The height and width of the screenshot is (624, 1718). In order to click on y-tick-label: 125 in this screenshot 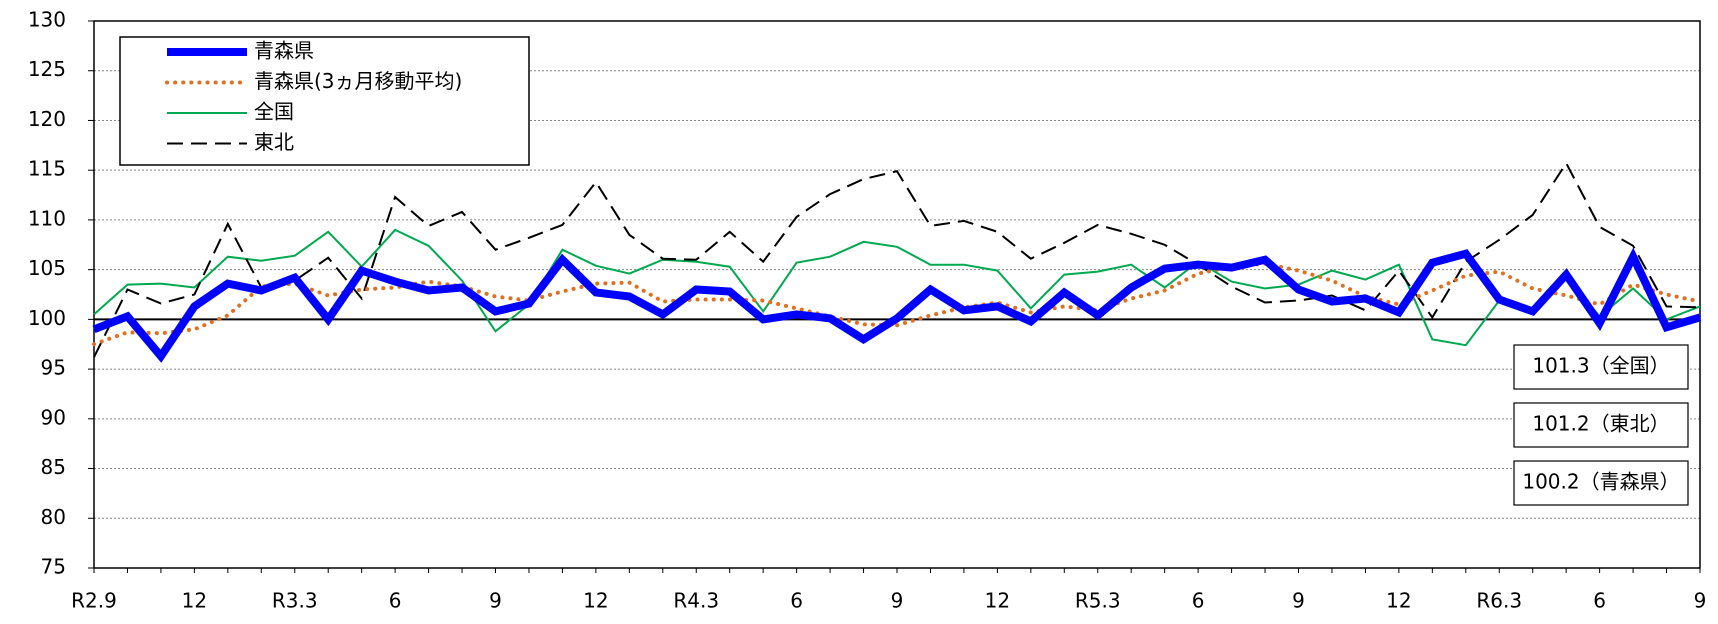, I will do `click(47, 69)`.